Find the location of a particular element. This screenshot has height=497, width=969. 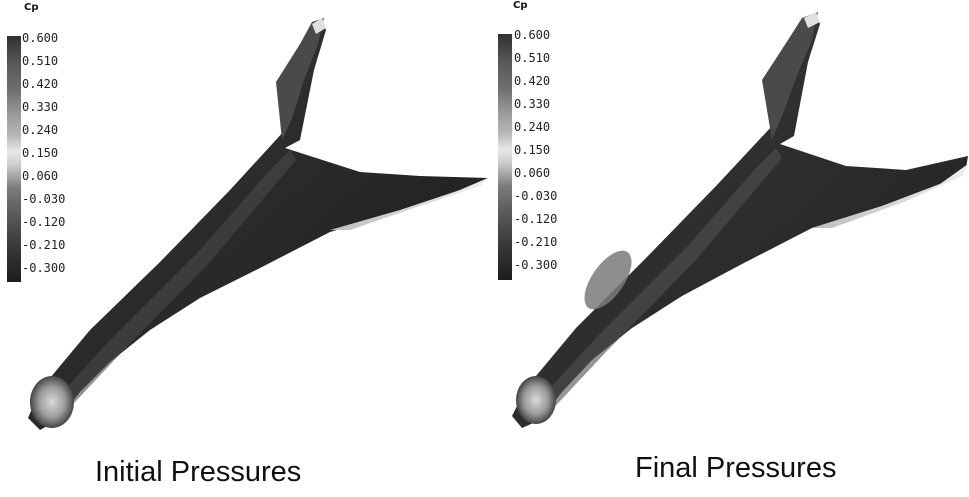

panel-caption: Initial Pressures is located at coordinates (198, 472).